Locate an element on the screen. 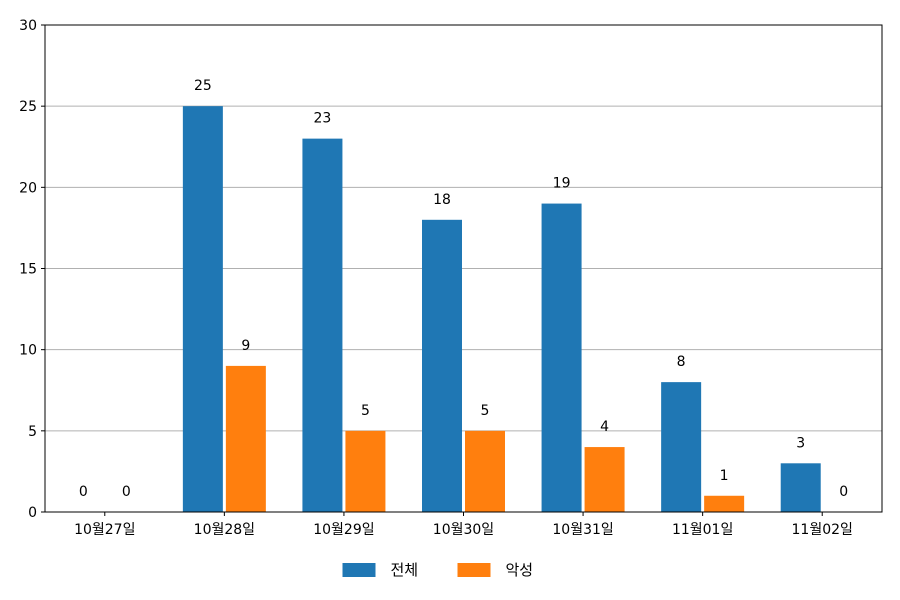 This screenshot has height=600, width=900. x-tick-label: 10월30일 is located at coordinates (463, 530).